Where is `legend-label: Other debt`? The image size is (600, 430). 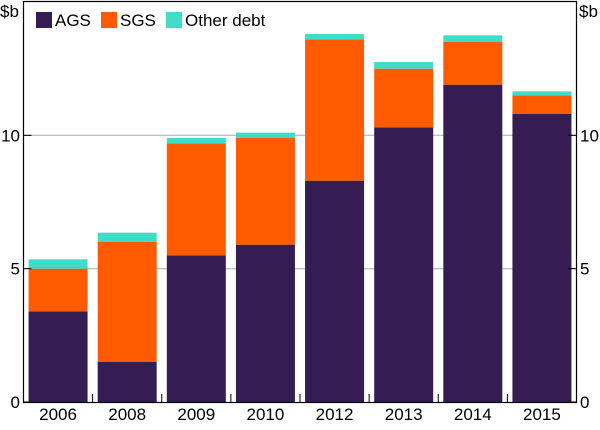 legend-label: Other debt is located at coordinates (225, 20).